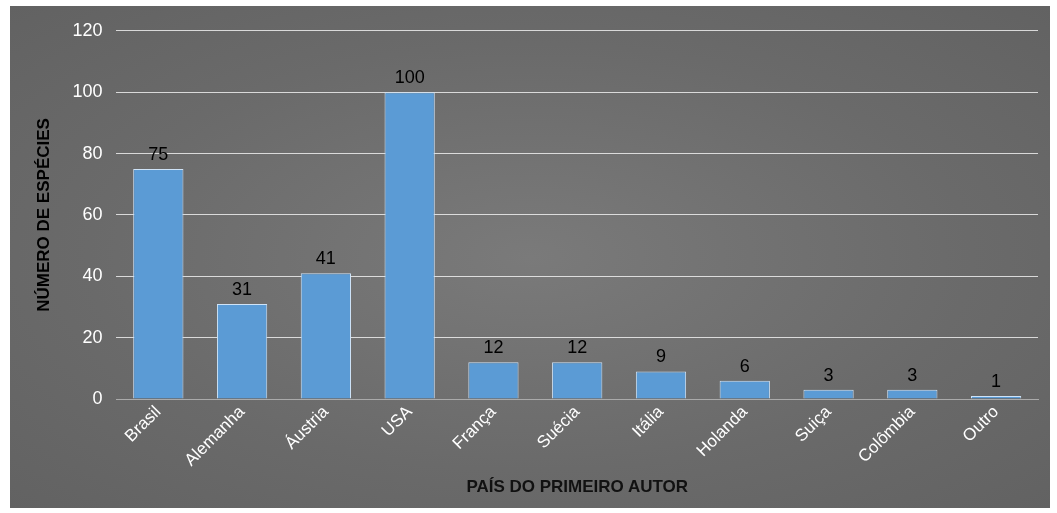  I want to click on y-tick-label: 60, so click(92, 213).